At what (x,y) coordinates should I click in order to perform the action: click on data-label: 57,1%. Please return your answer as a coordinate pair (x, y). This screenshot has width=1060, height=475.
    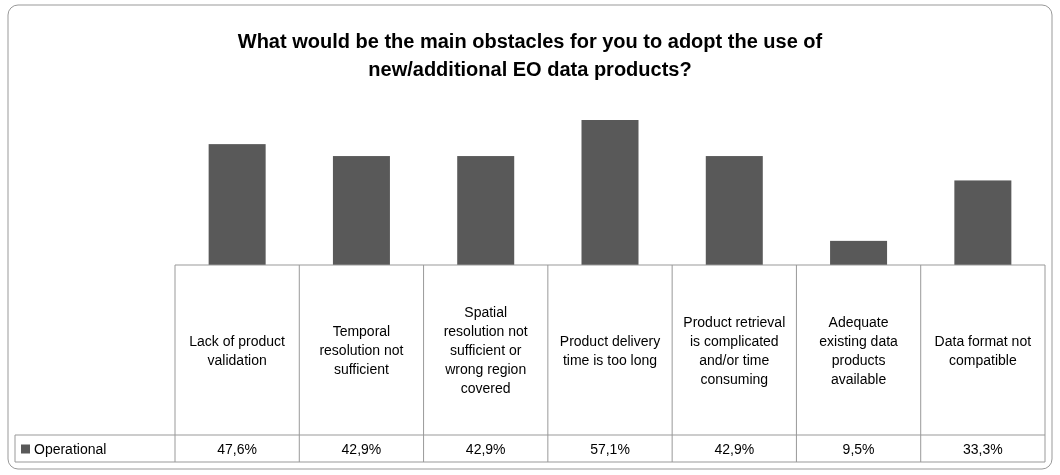
    Looking at the image, I should click on (610, 448).